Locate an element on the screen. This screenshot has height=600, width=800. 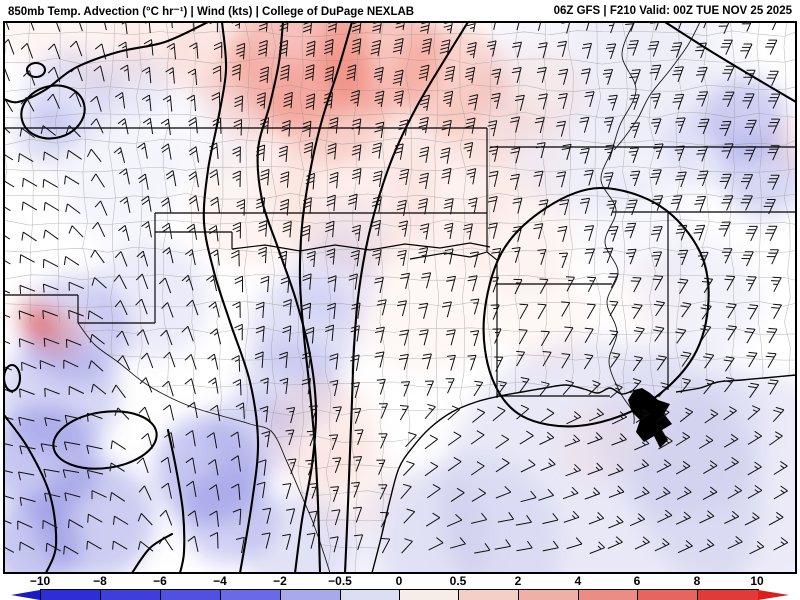
colorbar-segments is located at coordinates (399, 594).